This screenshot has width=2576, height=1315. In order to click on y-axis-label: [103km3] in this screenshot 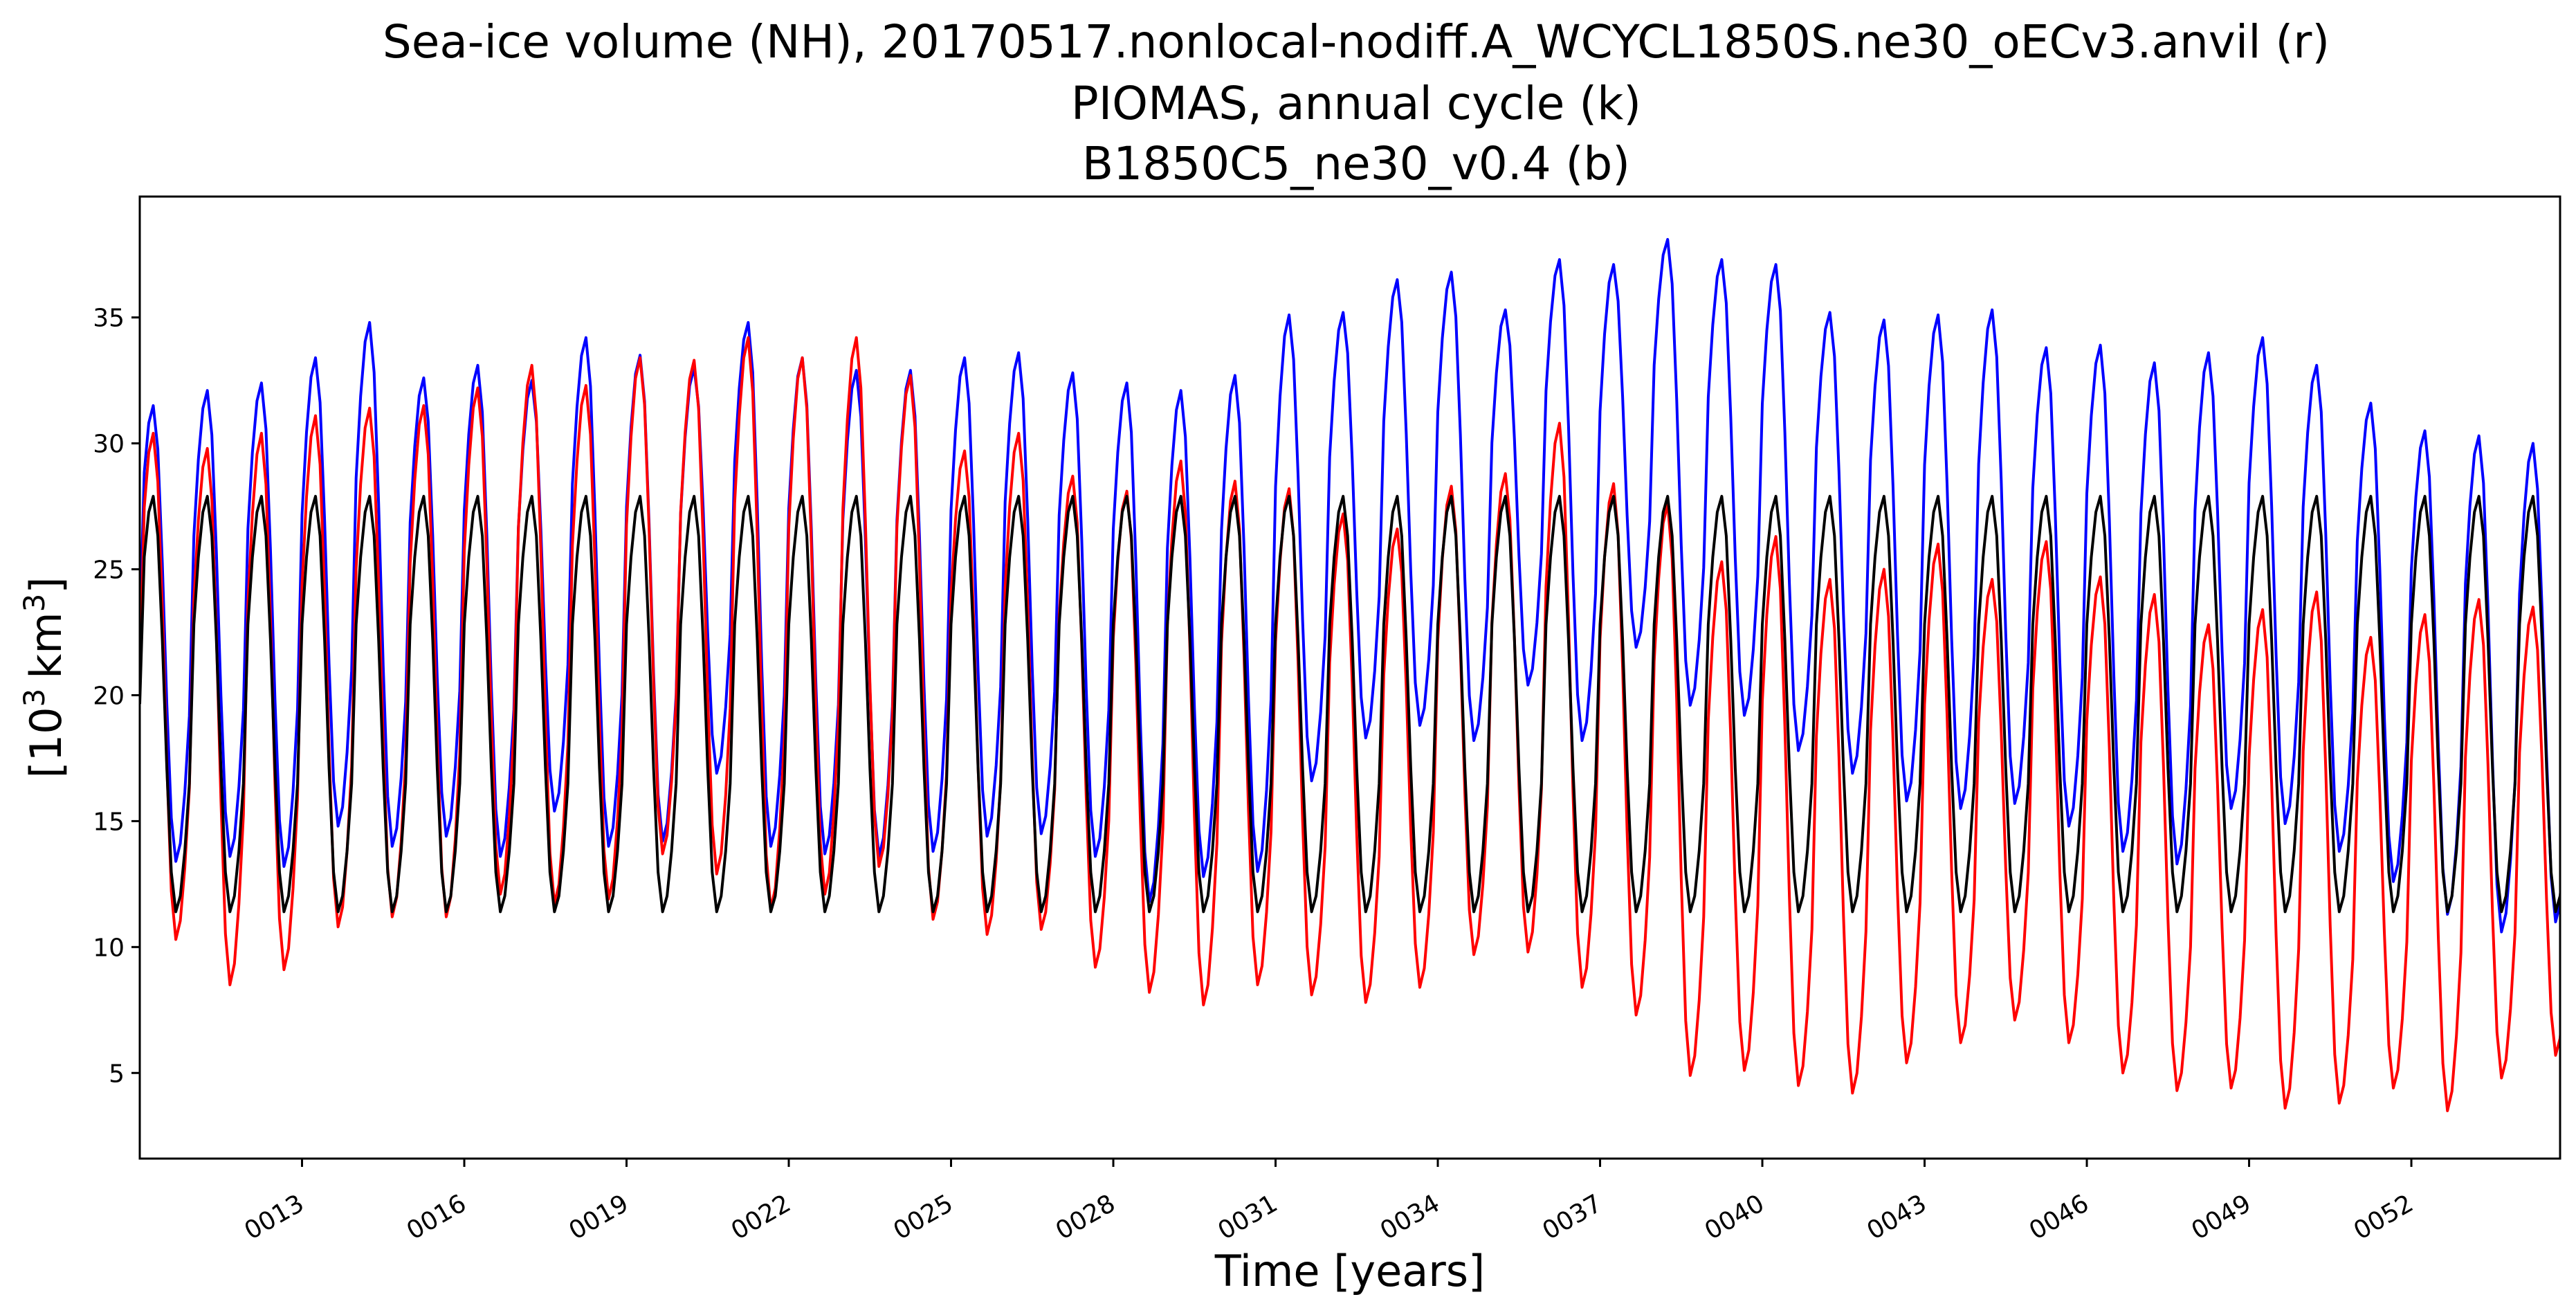, I will do `click(44, 677)`.